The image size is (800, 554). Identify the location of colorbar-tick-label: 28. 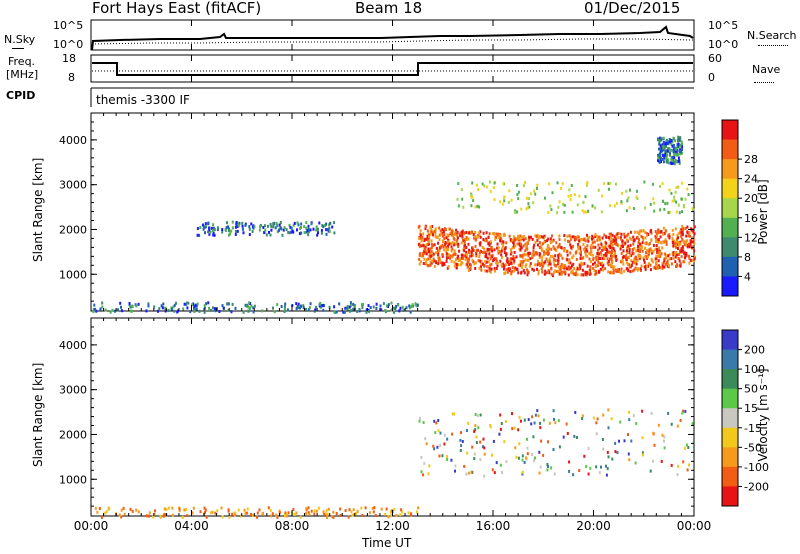
(751, 159).